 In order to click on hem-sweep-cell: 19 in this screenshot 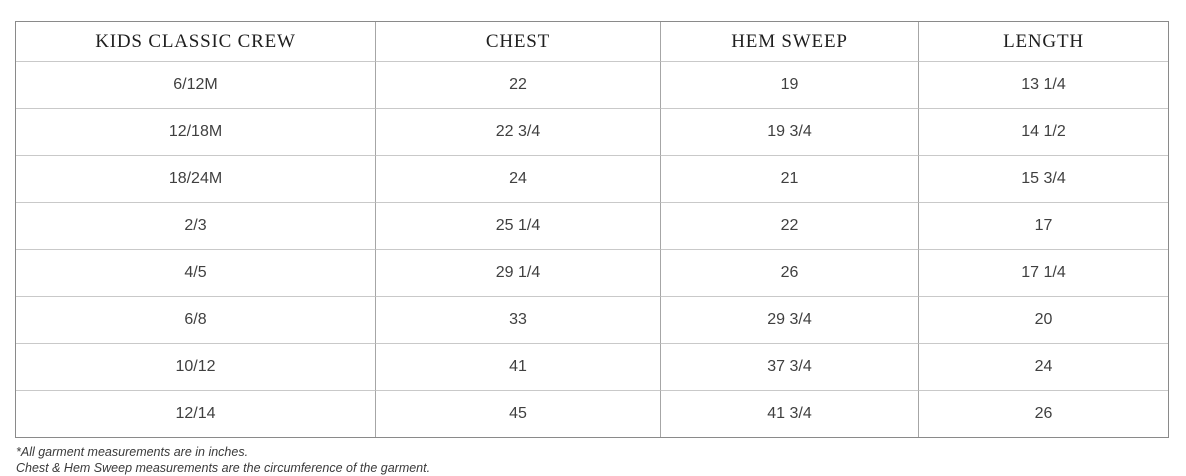, I will do `click(790, 85)`.